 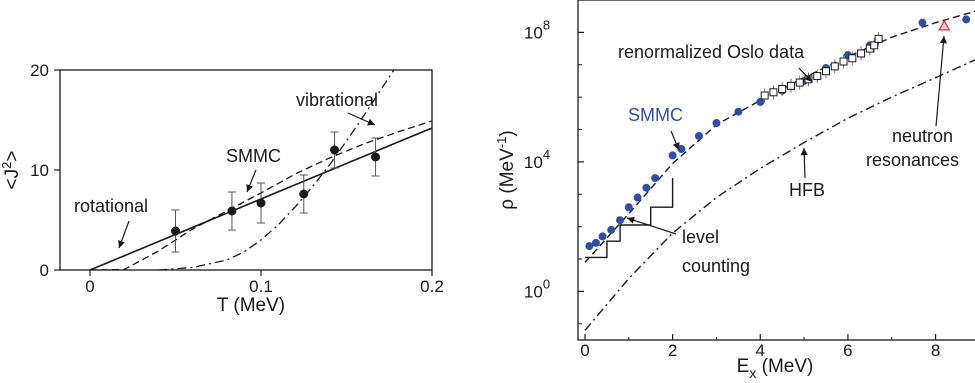 What do you see at coordinates (537, 29) in the screenshot?
I see `right-y-tick-label: 10⁸` at bounding box center [537, 29].